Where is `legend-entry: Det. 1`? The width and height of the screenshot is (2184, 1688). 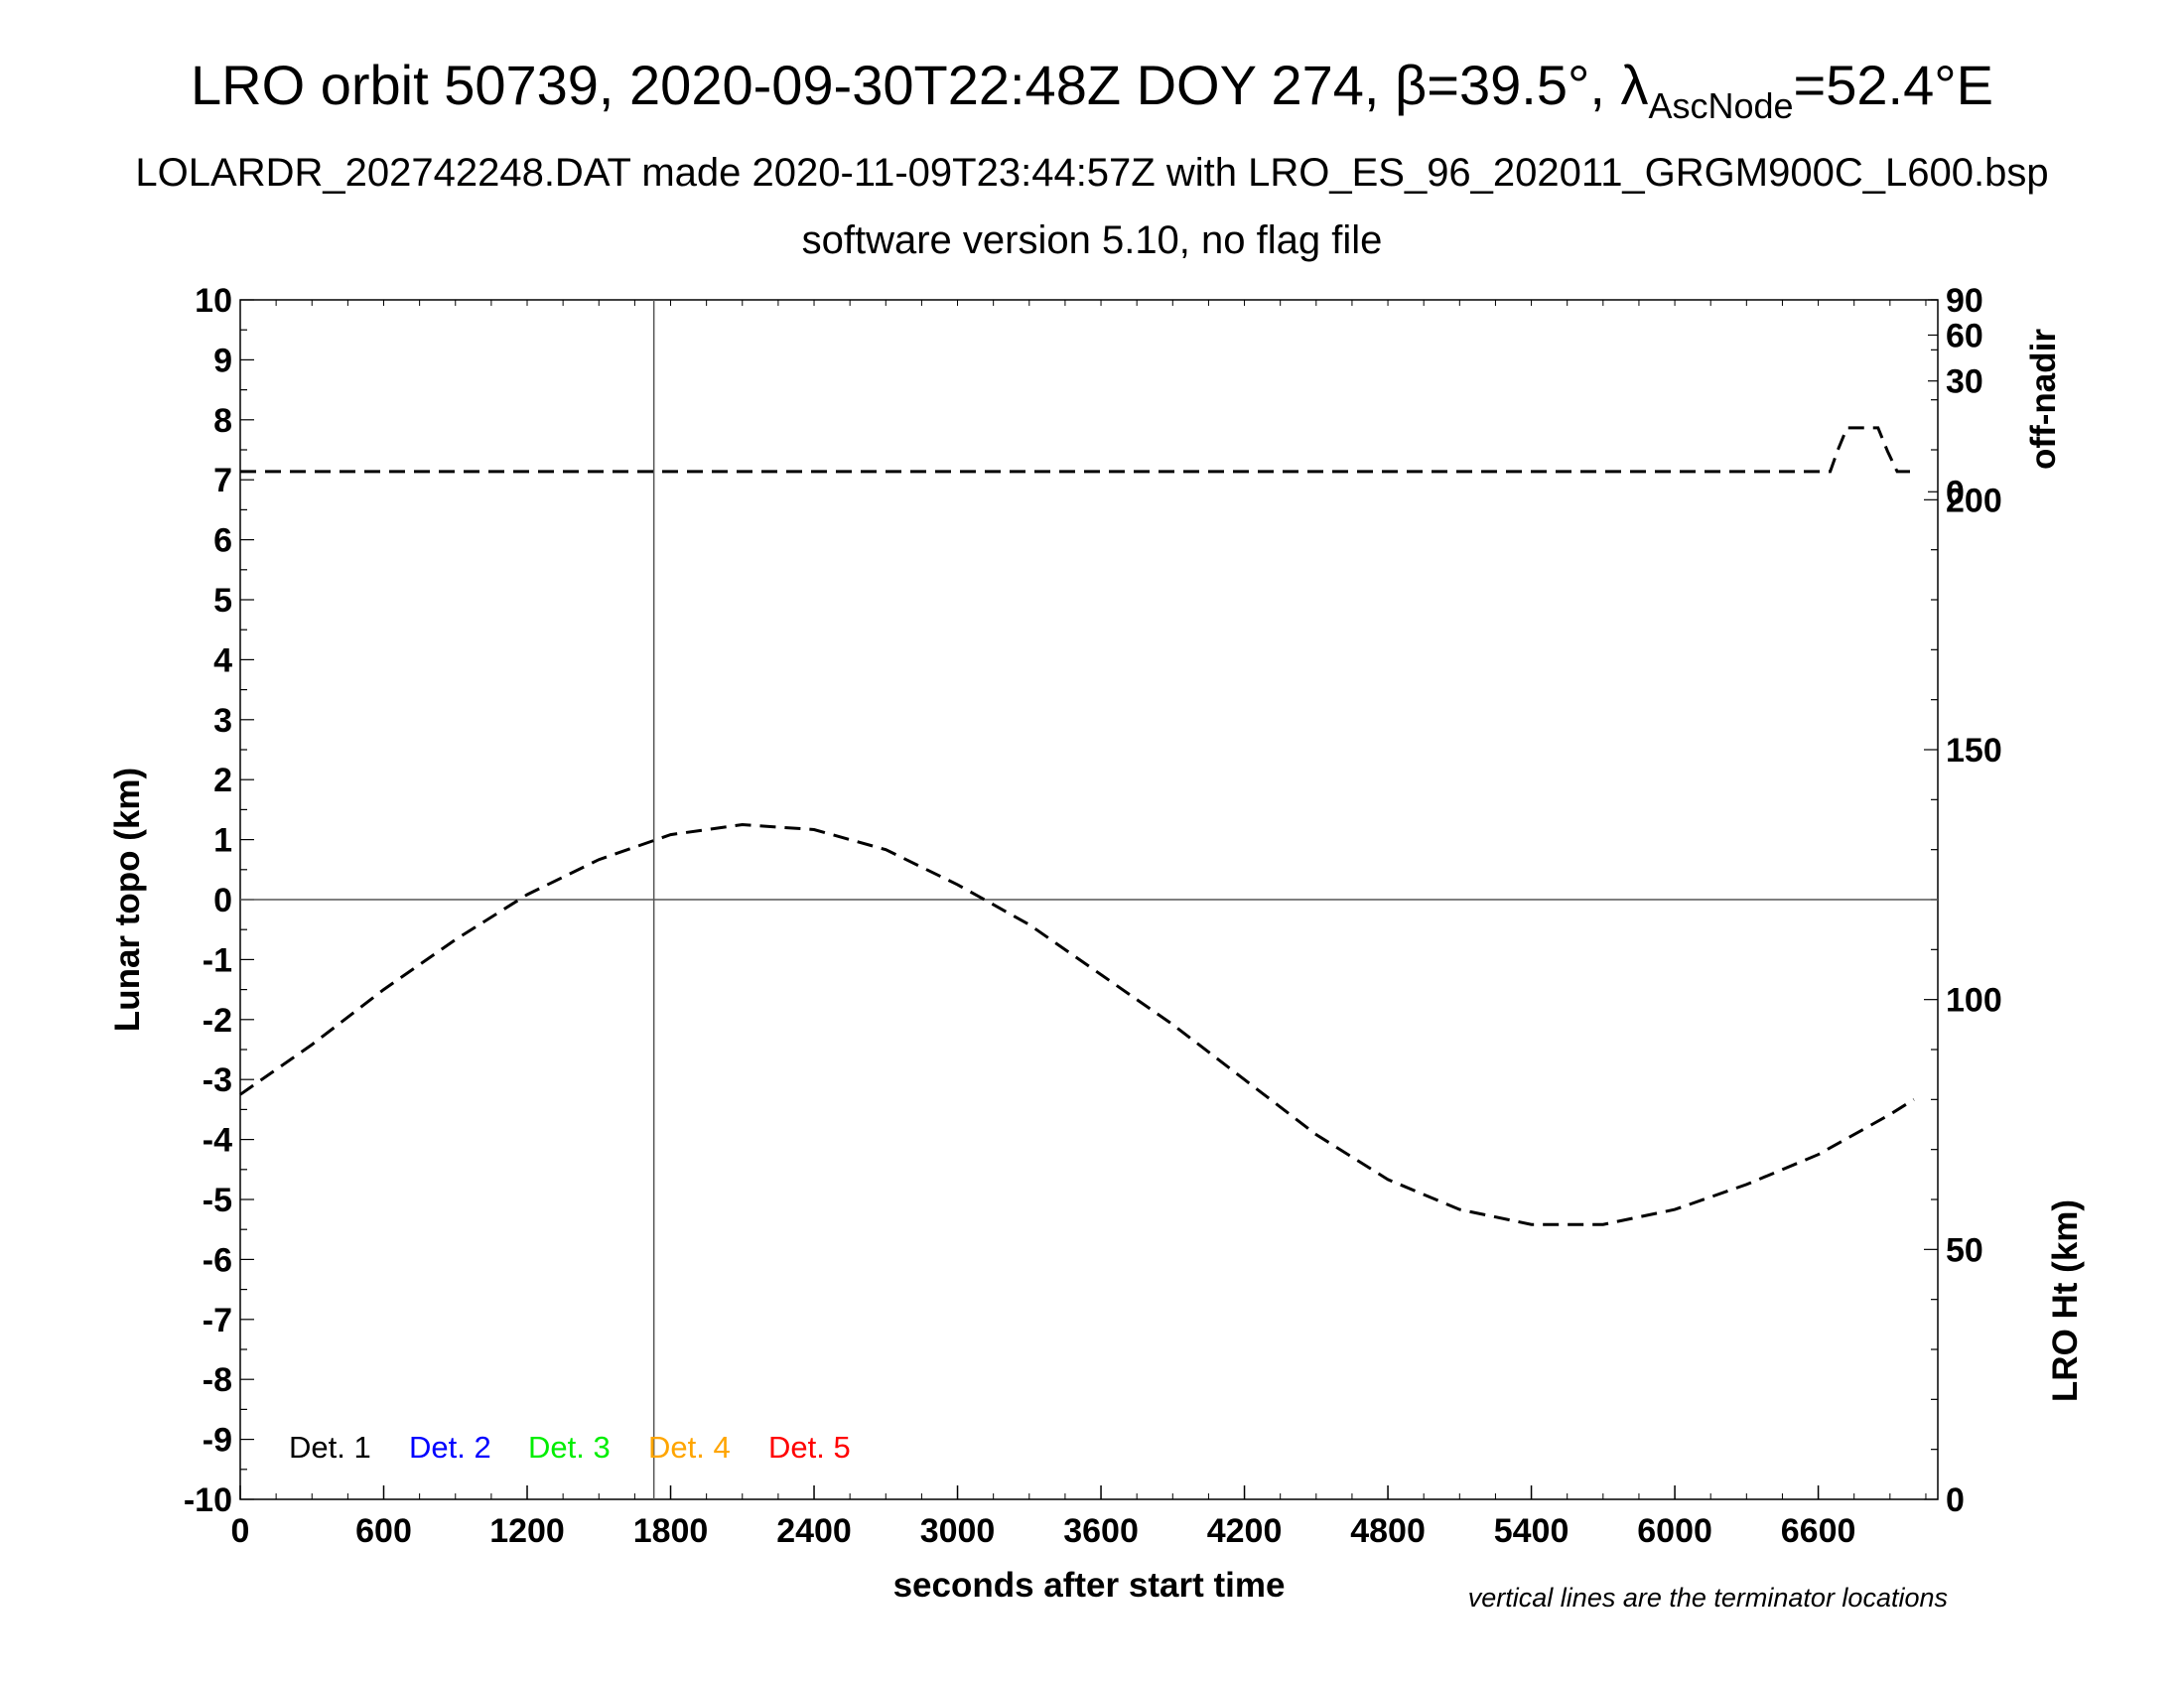
legend-entry: Det. 1 is located at coordinates (330, 1447).